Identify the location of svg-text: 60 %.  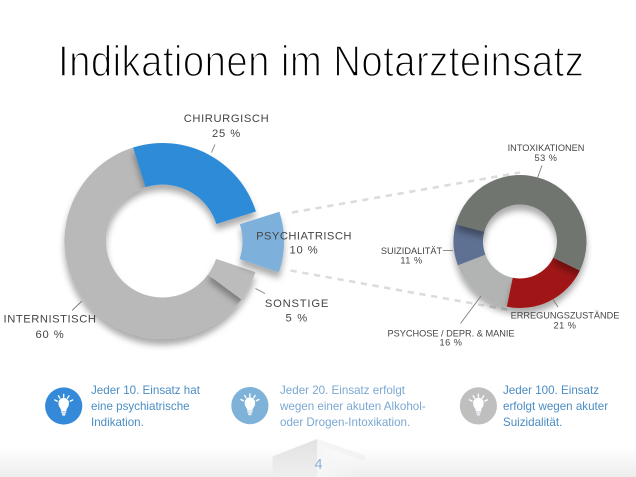
(49, 335).